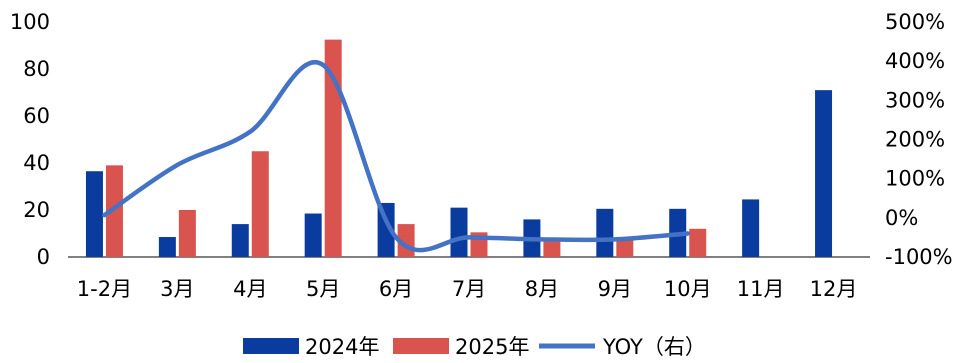 The image size is (972, 363). Describe the element at coordinates (915, 140) in the screenshot. I see `right-tick-label: 200%` at that location.